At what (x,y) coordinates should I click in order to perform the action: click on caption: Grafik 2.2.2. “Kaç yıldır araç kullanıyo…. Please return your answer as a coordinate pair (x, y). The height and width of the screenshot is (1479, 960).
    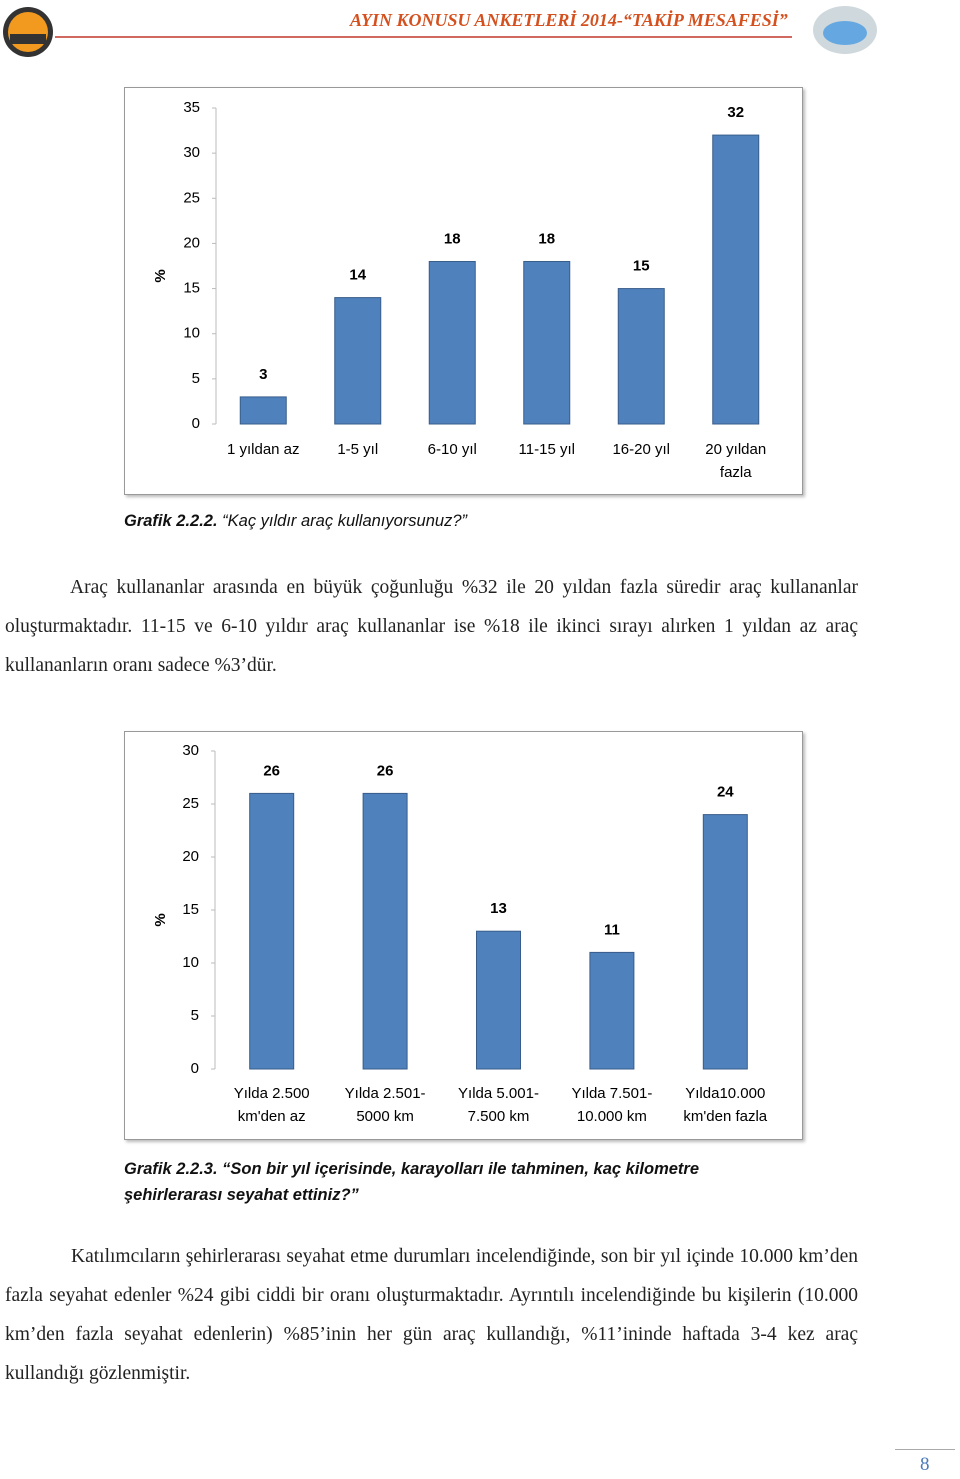
    Looking at the image, I should click on (295, 521).